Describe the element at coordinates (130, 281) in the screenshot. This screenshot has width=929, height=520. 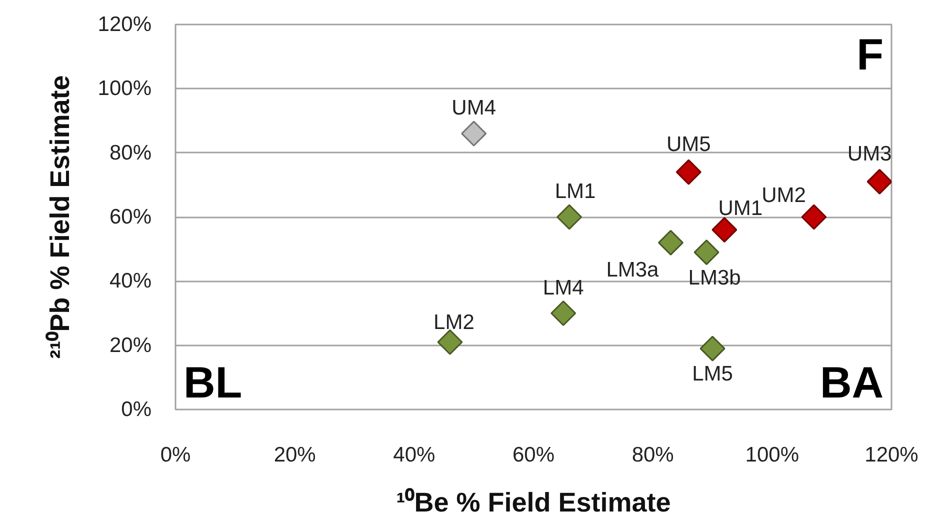
I see `y-tick-label: 40%` at that location.